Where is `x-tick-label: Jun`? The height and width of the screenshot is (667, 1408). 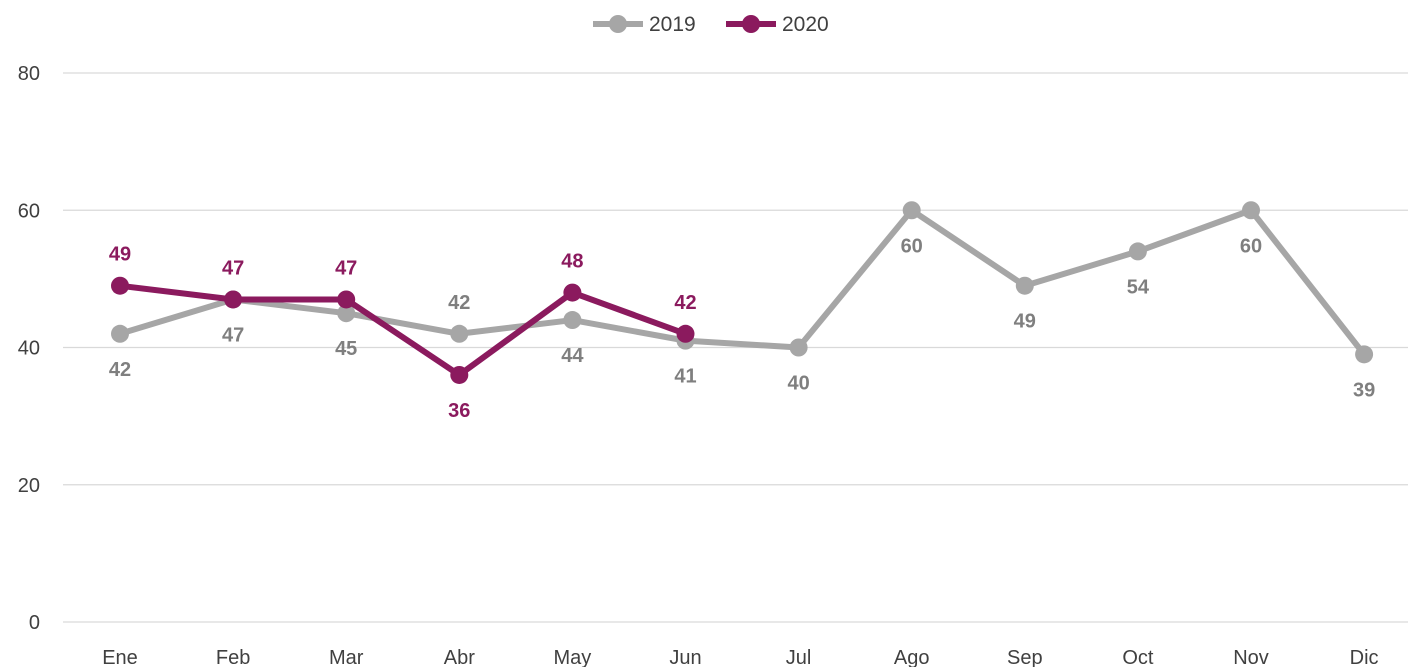
x-tick-label: Jun is located at coordinates (685, 657).